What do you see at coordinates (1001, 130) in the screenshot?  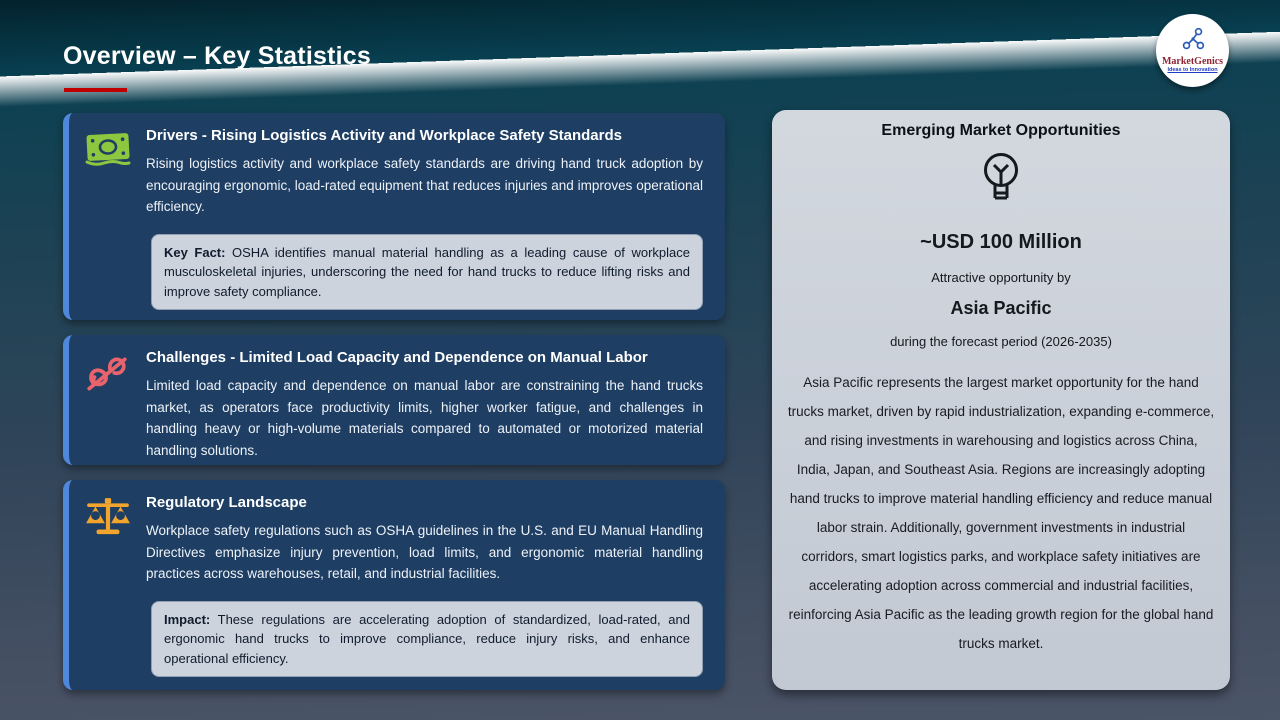 I see `opportunity-panel-header: Emerging Market Opportunities` at bounding box center [1001, 130].